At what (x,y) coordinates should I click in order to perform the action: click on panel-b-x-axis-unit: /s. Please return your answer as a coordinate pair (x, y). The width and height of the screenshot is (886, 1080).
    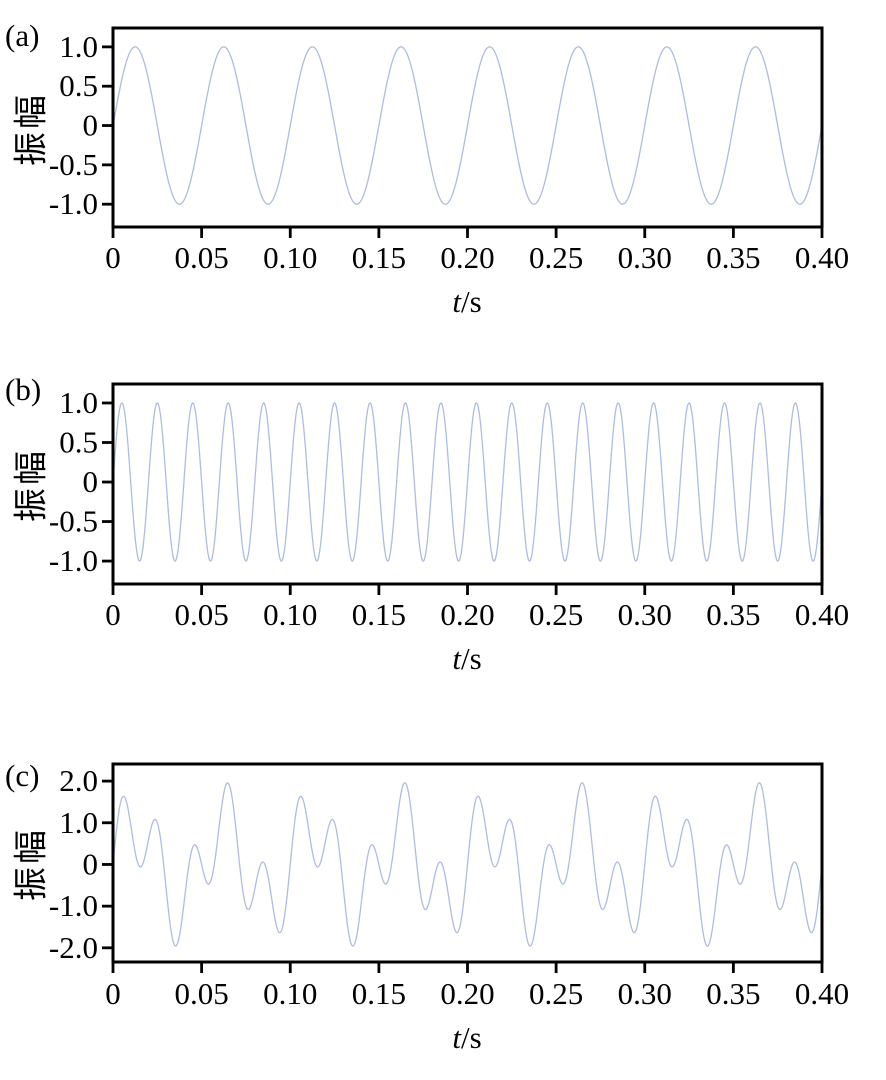
    Looking at the image, I should click on (471, 658).